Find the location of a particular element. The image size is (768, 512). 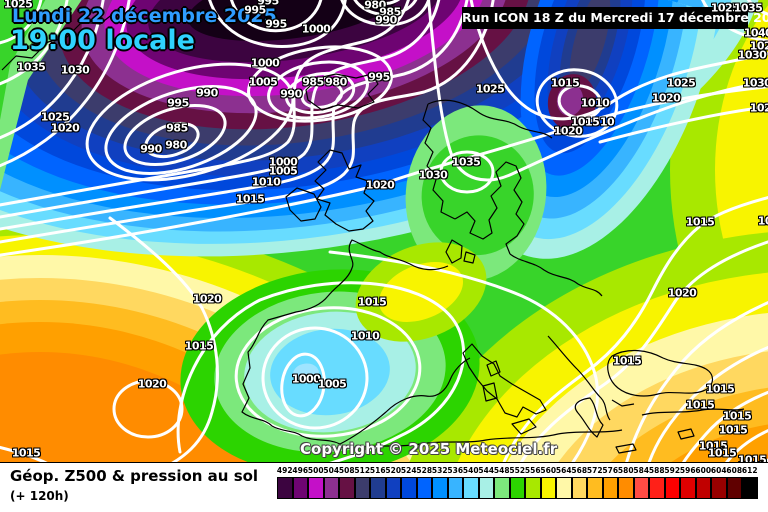

scale-value: 540 is located at coordinates (470, 470).